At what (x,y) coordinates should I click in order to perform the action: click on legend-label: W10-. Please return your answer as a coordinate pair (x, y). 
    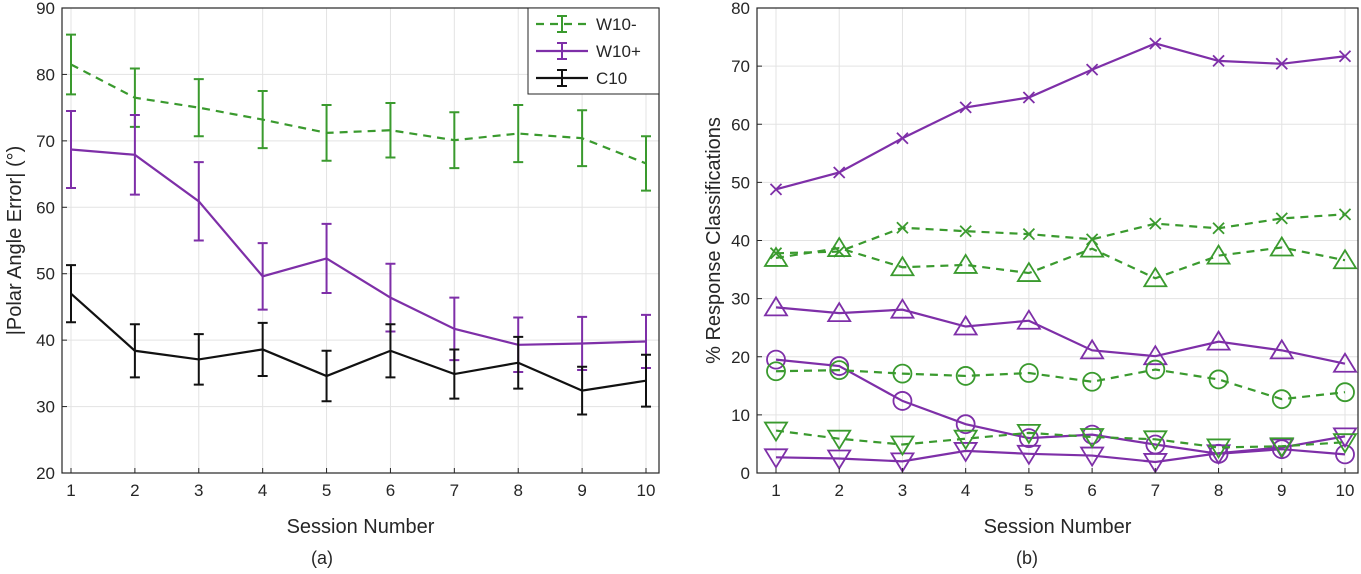
    Looking at the image, I should click on (616, 24).